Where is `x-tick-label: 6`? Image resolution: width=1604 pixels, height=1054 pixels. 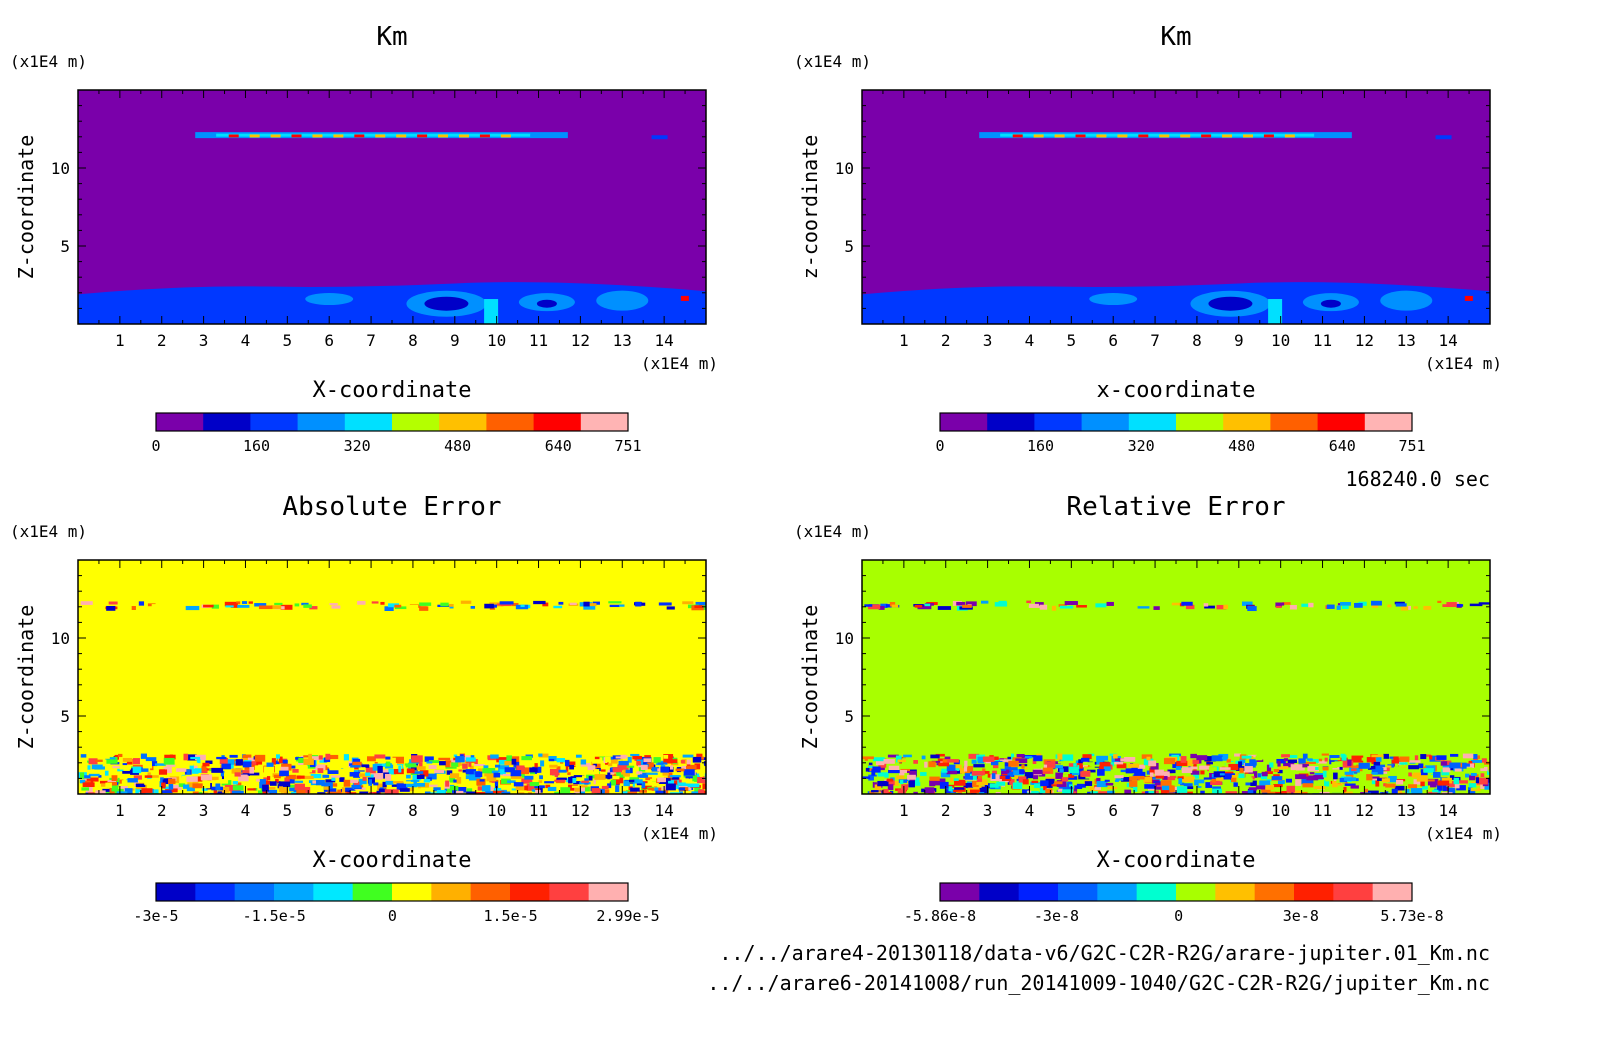 x-tick-label: 6 is located at coordinates (1113, 810).